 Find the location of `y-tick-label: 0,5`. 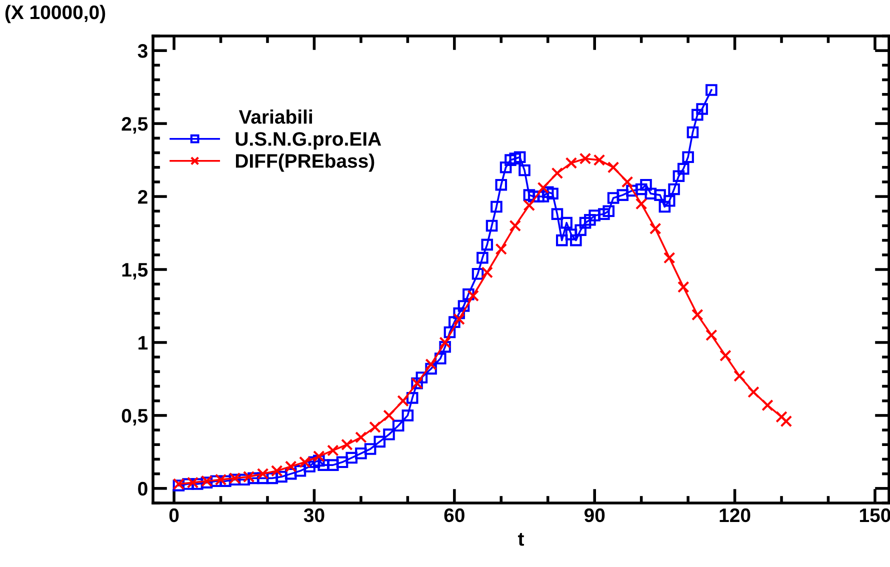

y-tick-label: 0,5 is located at coordinates (135, 417).